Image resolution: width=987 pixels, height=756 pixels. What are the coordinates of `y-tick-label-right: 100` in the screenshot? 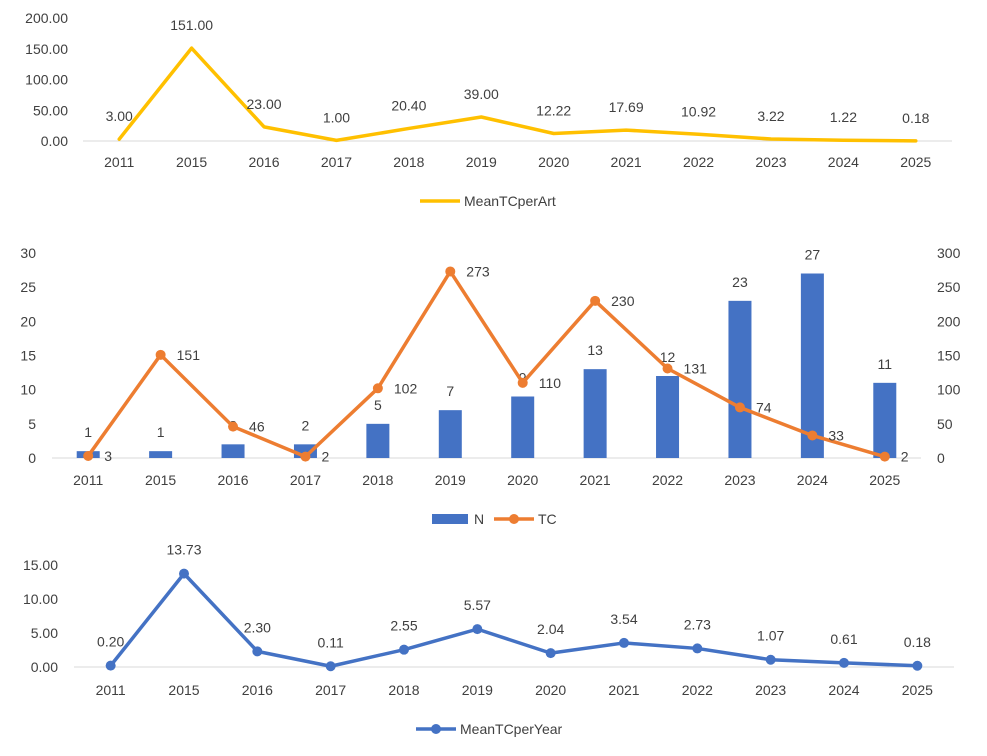 It's located at (949, 390).